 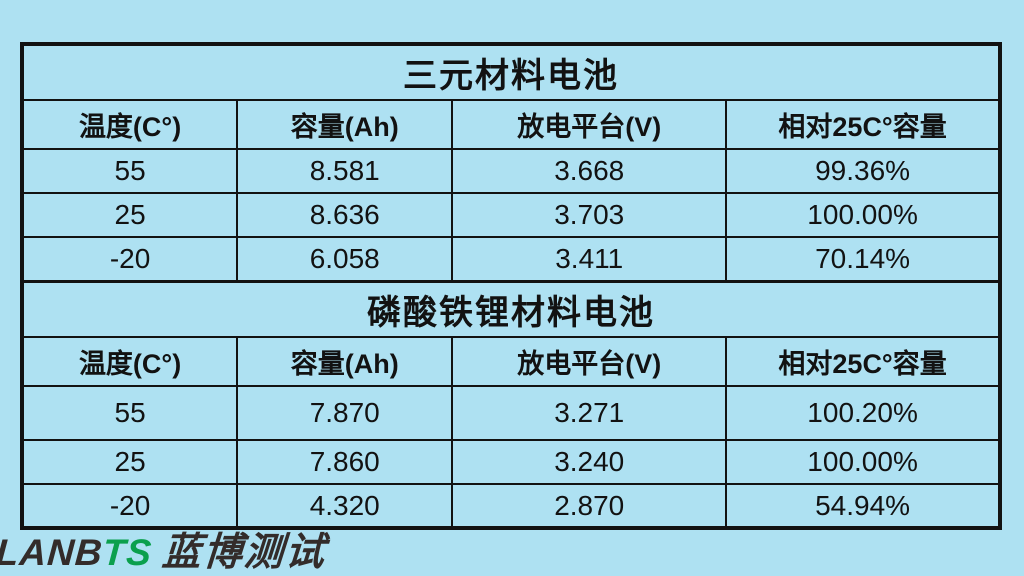 I want to click on cell-discharge-platform: 3.668, so click(x=589, y=171).